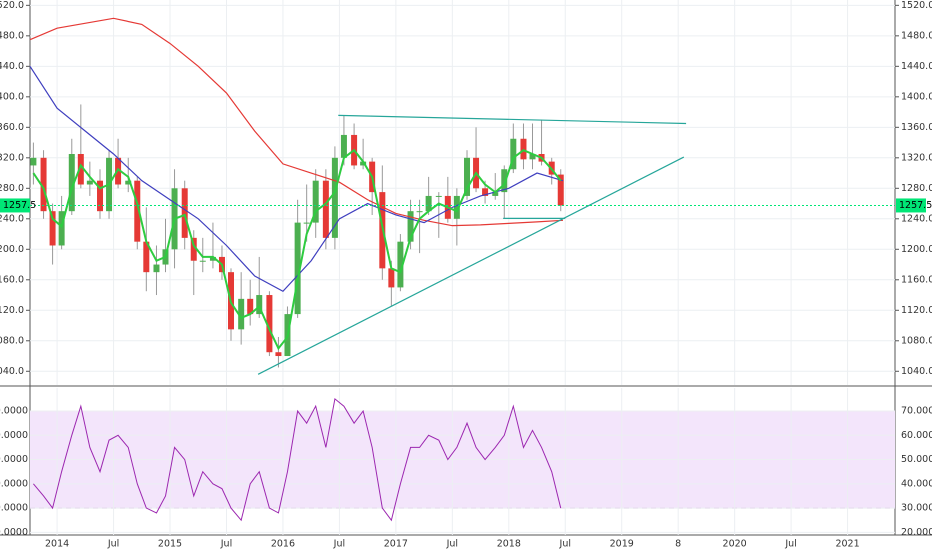  Describe the element at coordinates (170, 544) in the screenshot. I see `x-tick-label: 2015` at that location.